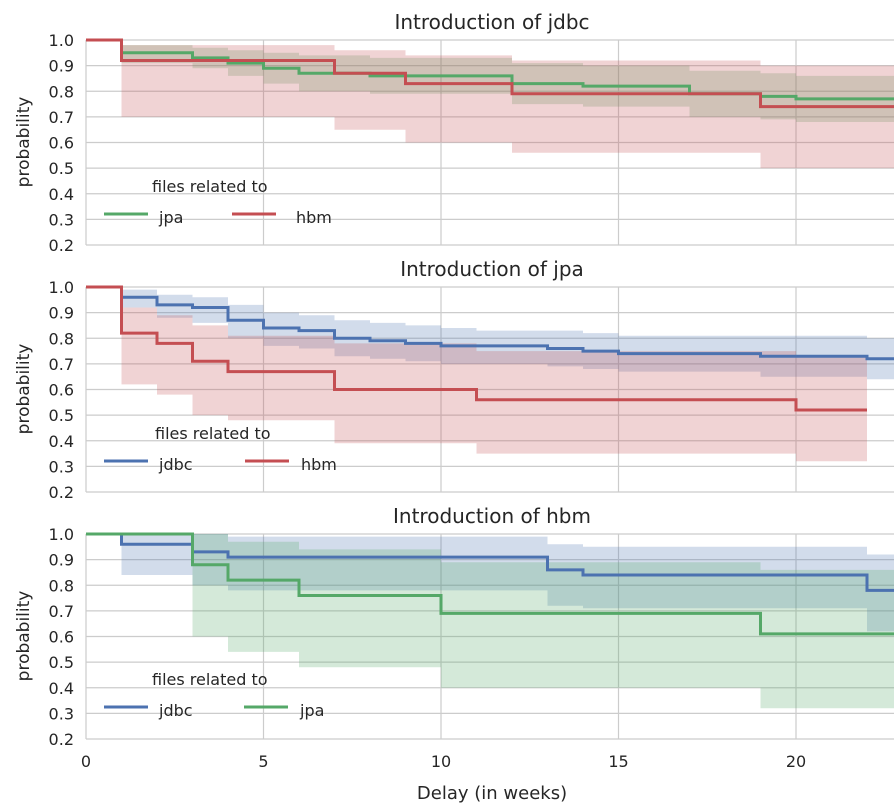 Image resolution: width=894 pixels, height=807 pixels. What do you see at coordinates (618, 761) in the screenshot?
I see `x-tick-label: 15` at bounding box center [618, 761].